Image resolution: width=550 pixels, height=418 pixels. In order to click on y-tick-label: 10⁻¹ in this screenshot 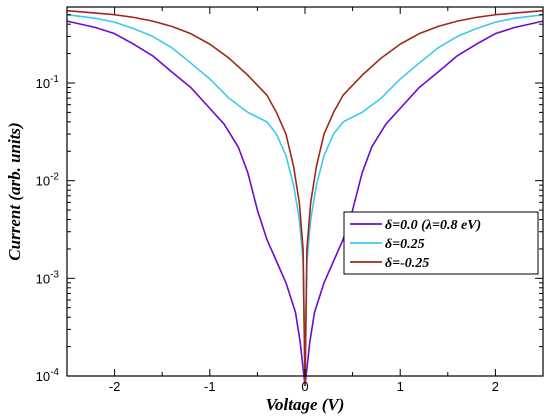, I will do `click(48, 82)`.